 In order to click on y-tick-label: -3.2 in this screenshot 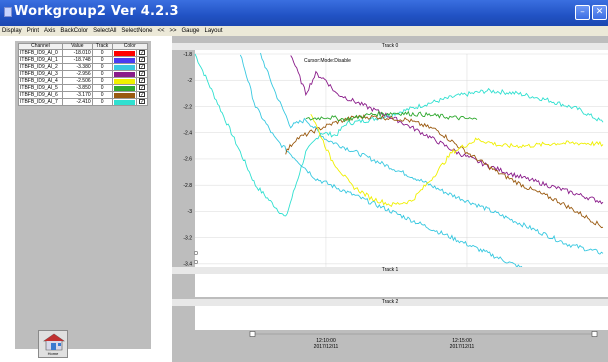, I will do `click(187, 238)`.